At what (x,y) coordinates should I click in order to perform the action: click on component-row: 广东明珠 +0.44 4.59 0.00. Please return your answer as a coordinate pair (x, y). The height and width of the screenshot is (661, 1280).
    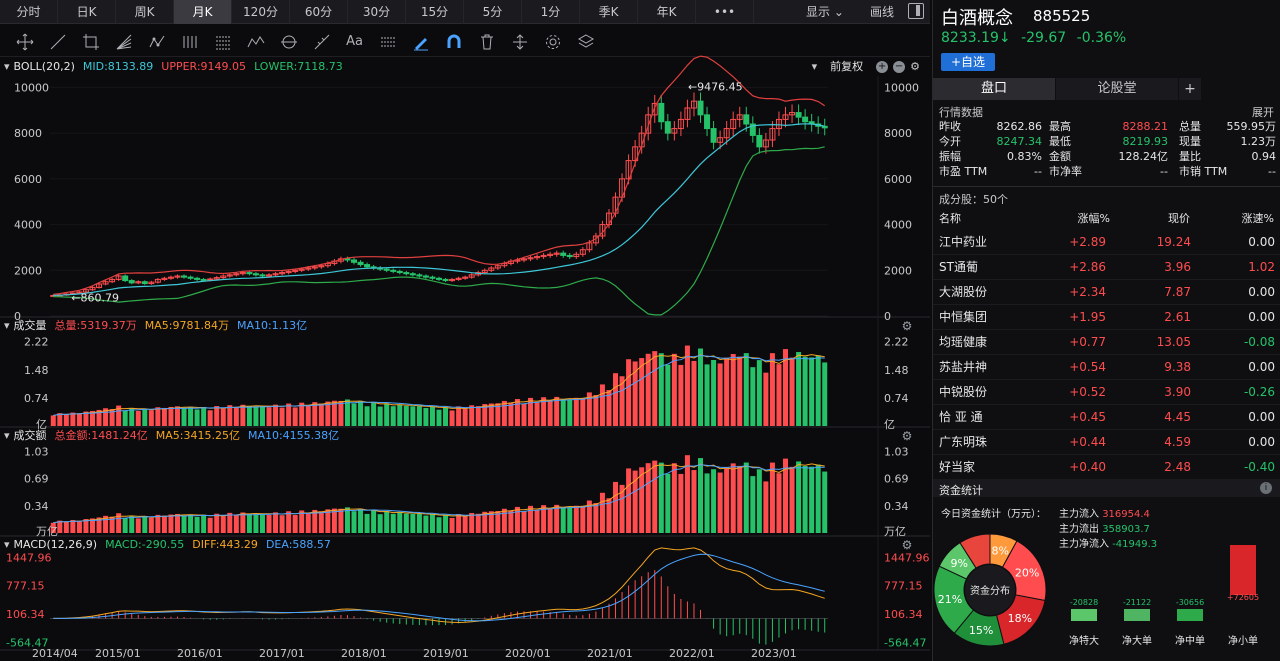
    Looking at the image, I should click on (1106, 442).